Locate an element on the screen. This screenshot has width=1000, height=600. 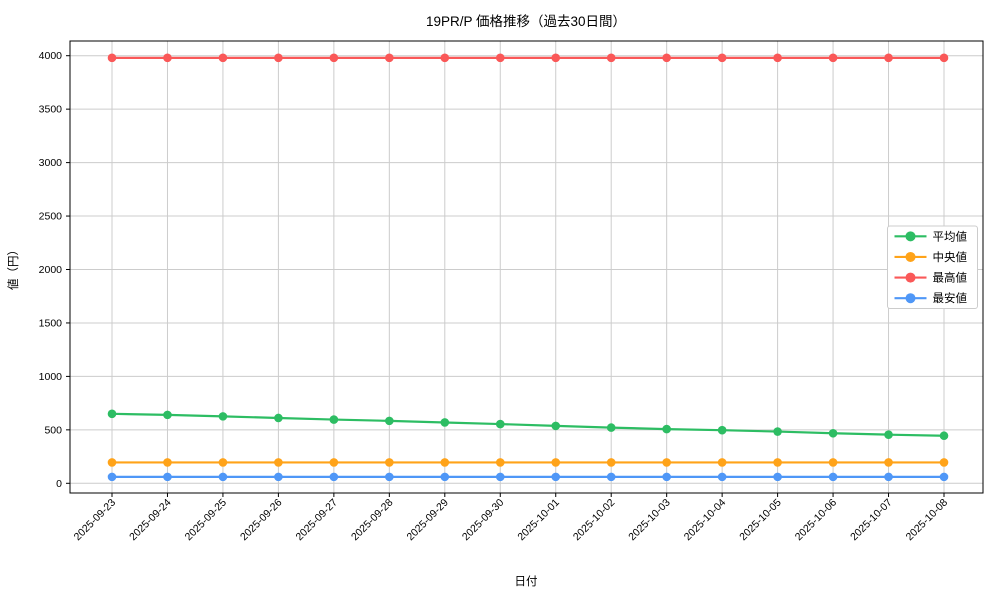
y-axis-label: 値（円） is located at coordinates (13, 267).